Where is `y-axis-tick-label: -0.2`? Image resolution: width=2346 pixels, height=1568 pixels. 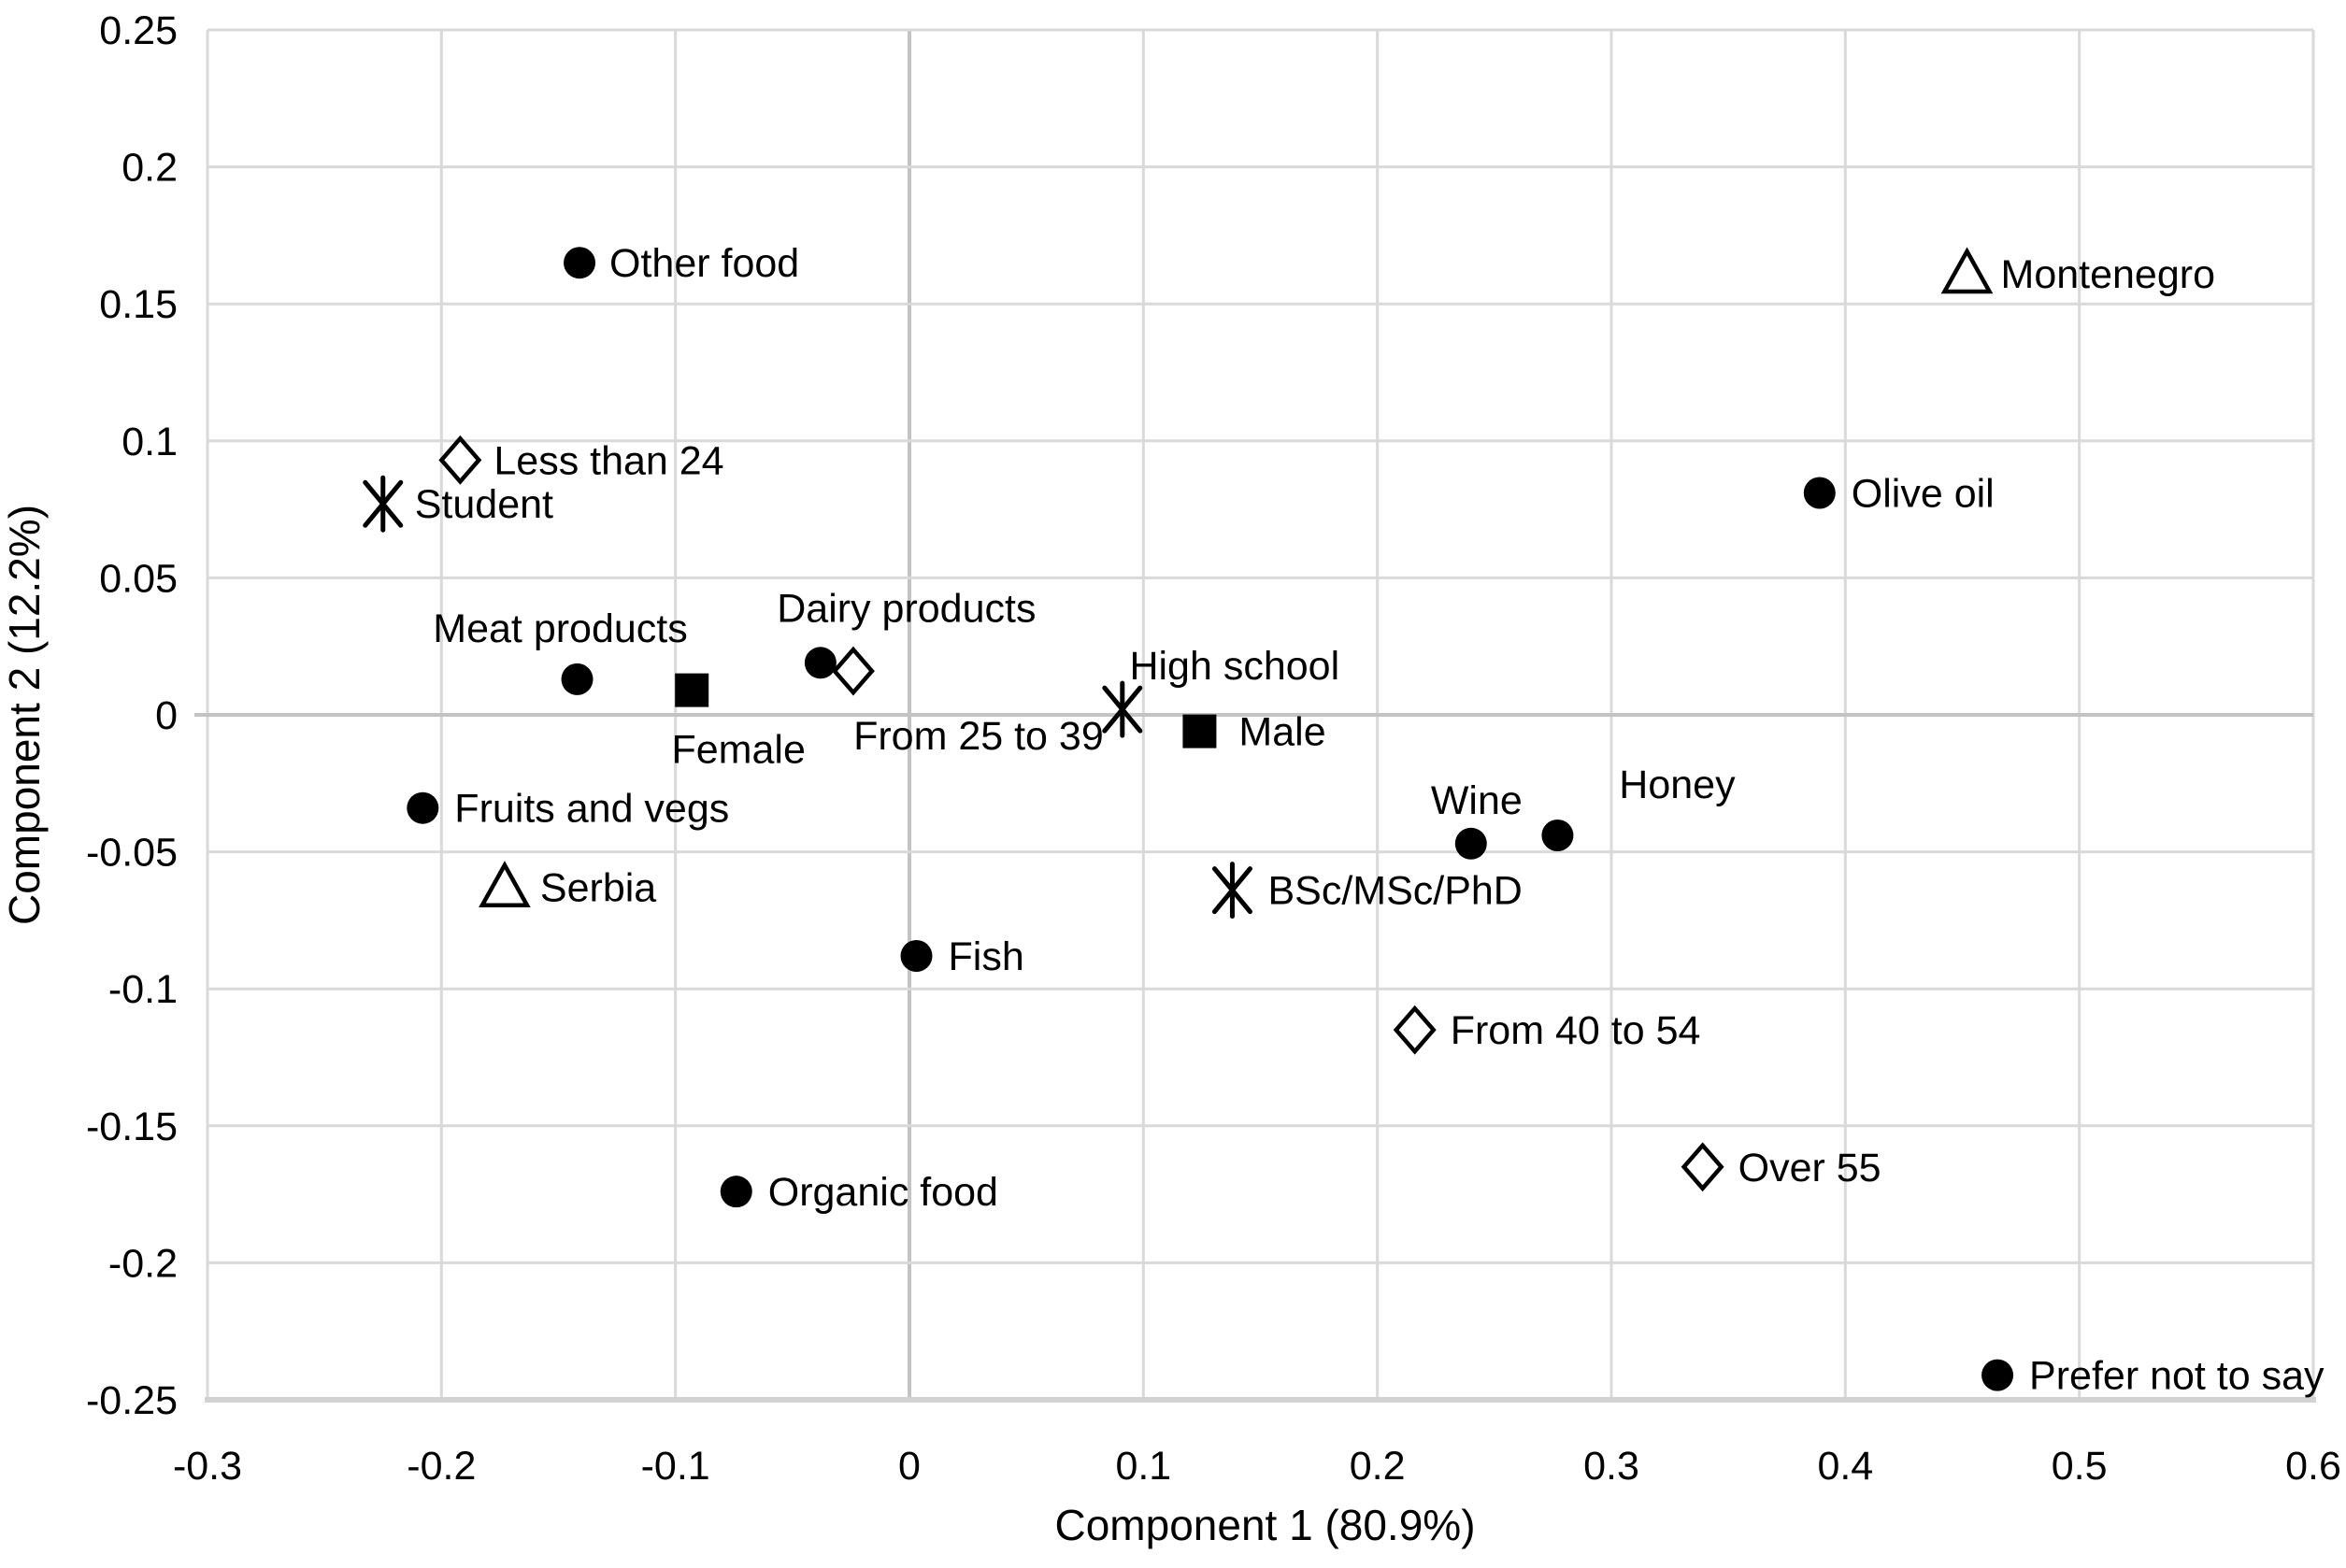
y-axis-tick-label: -0.2 is located at coordinates (143, 1263).